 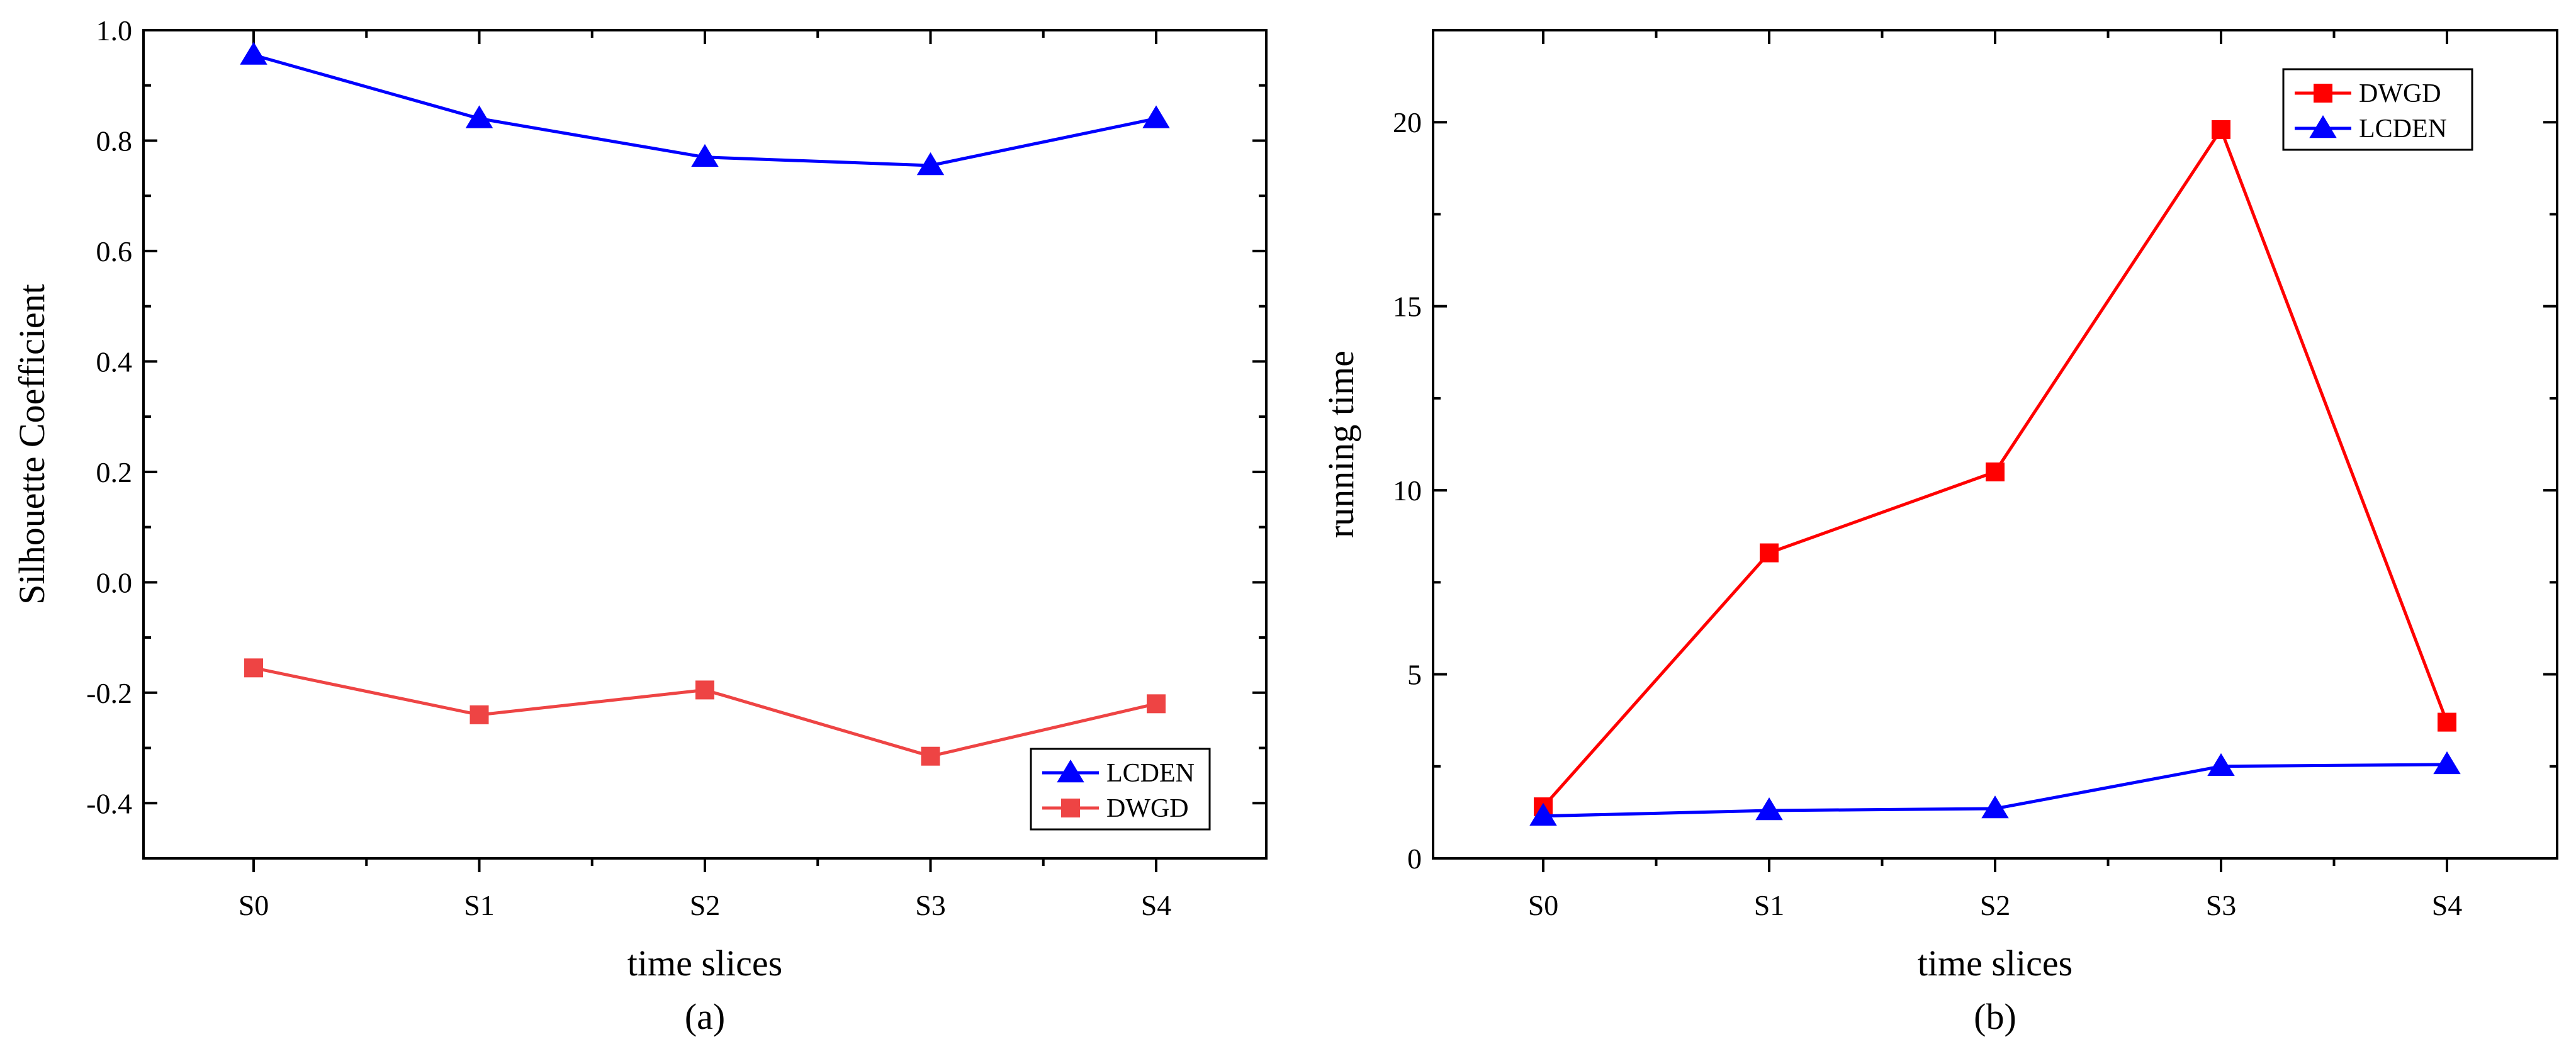 I want to click on y-tick-label: 5, so click(x=1414, y=675).